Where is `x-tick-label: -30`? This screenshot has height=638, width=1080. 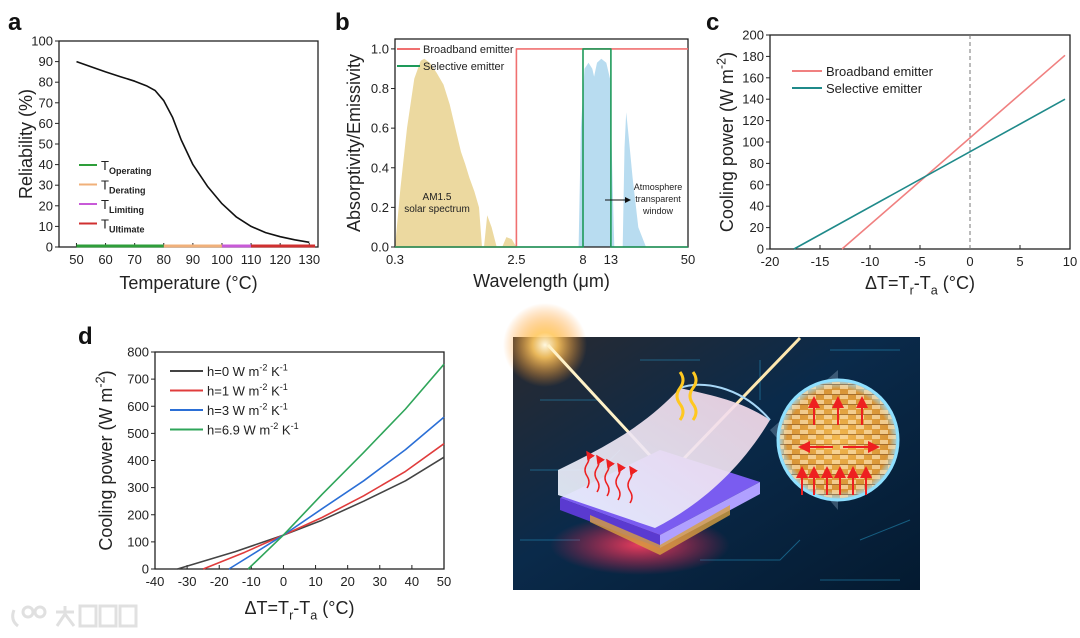
x-tick-label: -30 is located at coordinates (187, 581).